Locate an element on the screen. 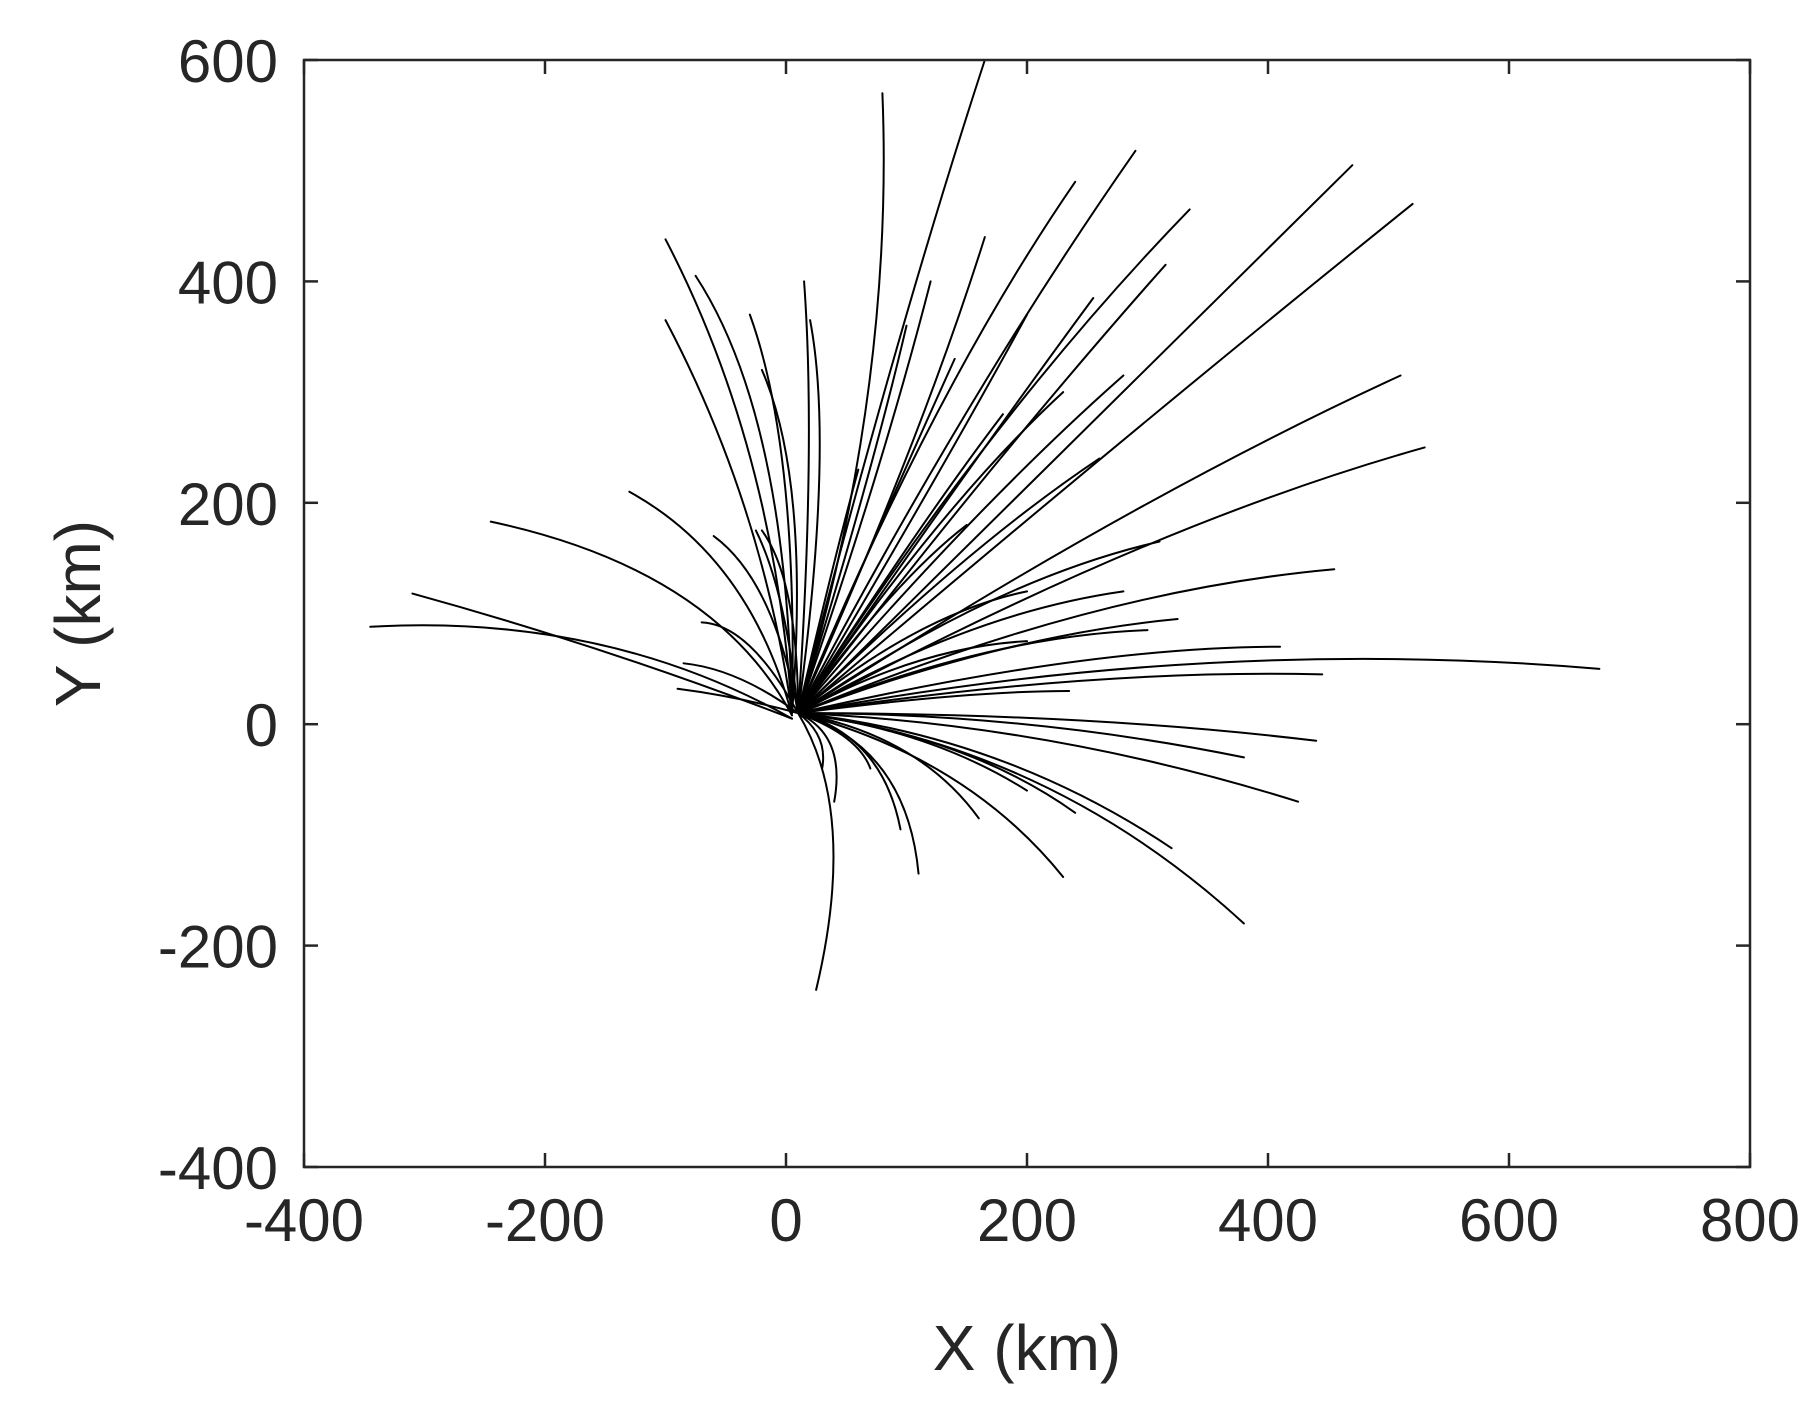 Image resolution: width=1817 pixels, height=1413 pixels. x-tick-label: -400 is located at coordinates (304, 1220).